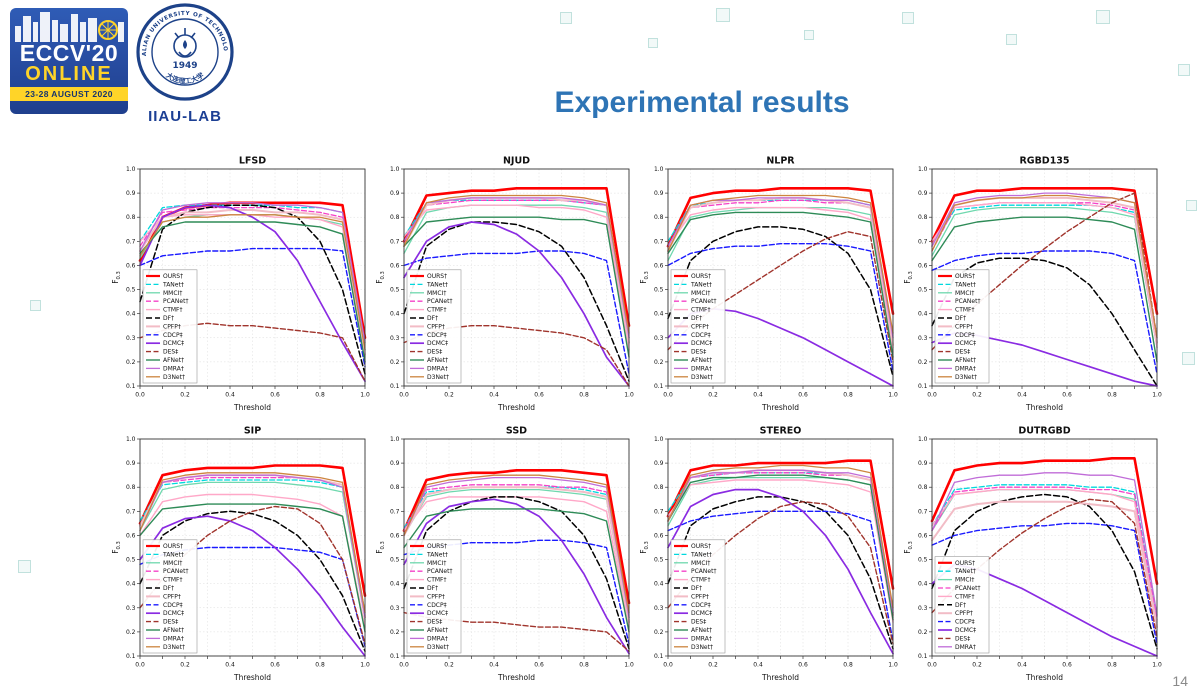  I want to click on svg-text: MMCI†, so click(172, 293).